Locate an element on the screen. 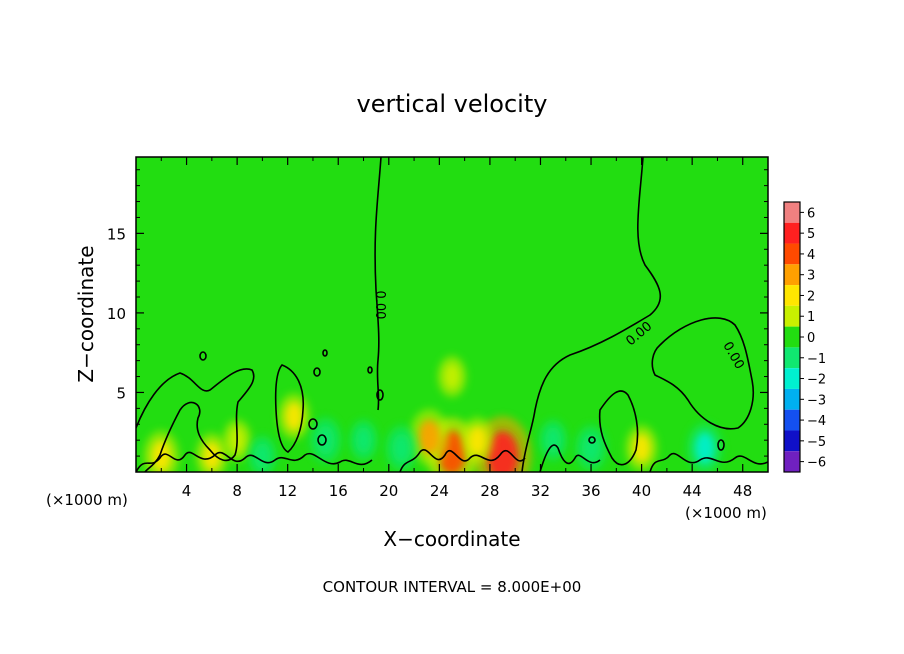 The width and height of the screenshot is (904, 654). x-axis-label: X−coordinate is located at coordinates (451, 539).